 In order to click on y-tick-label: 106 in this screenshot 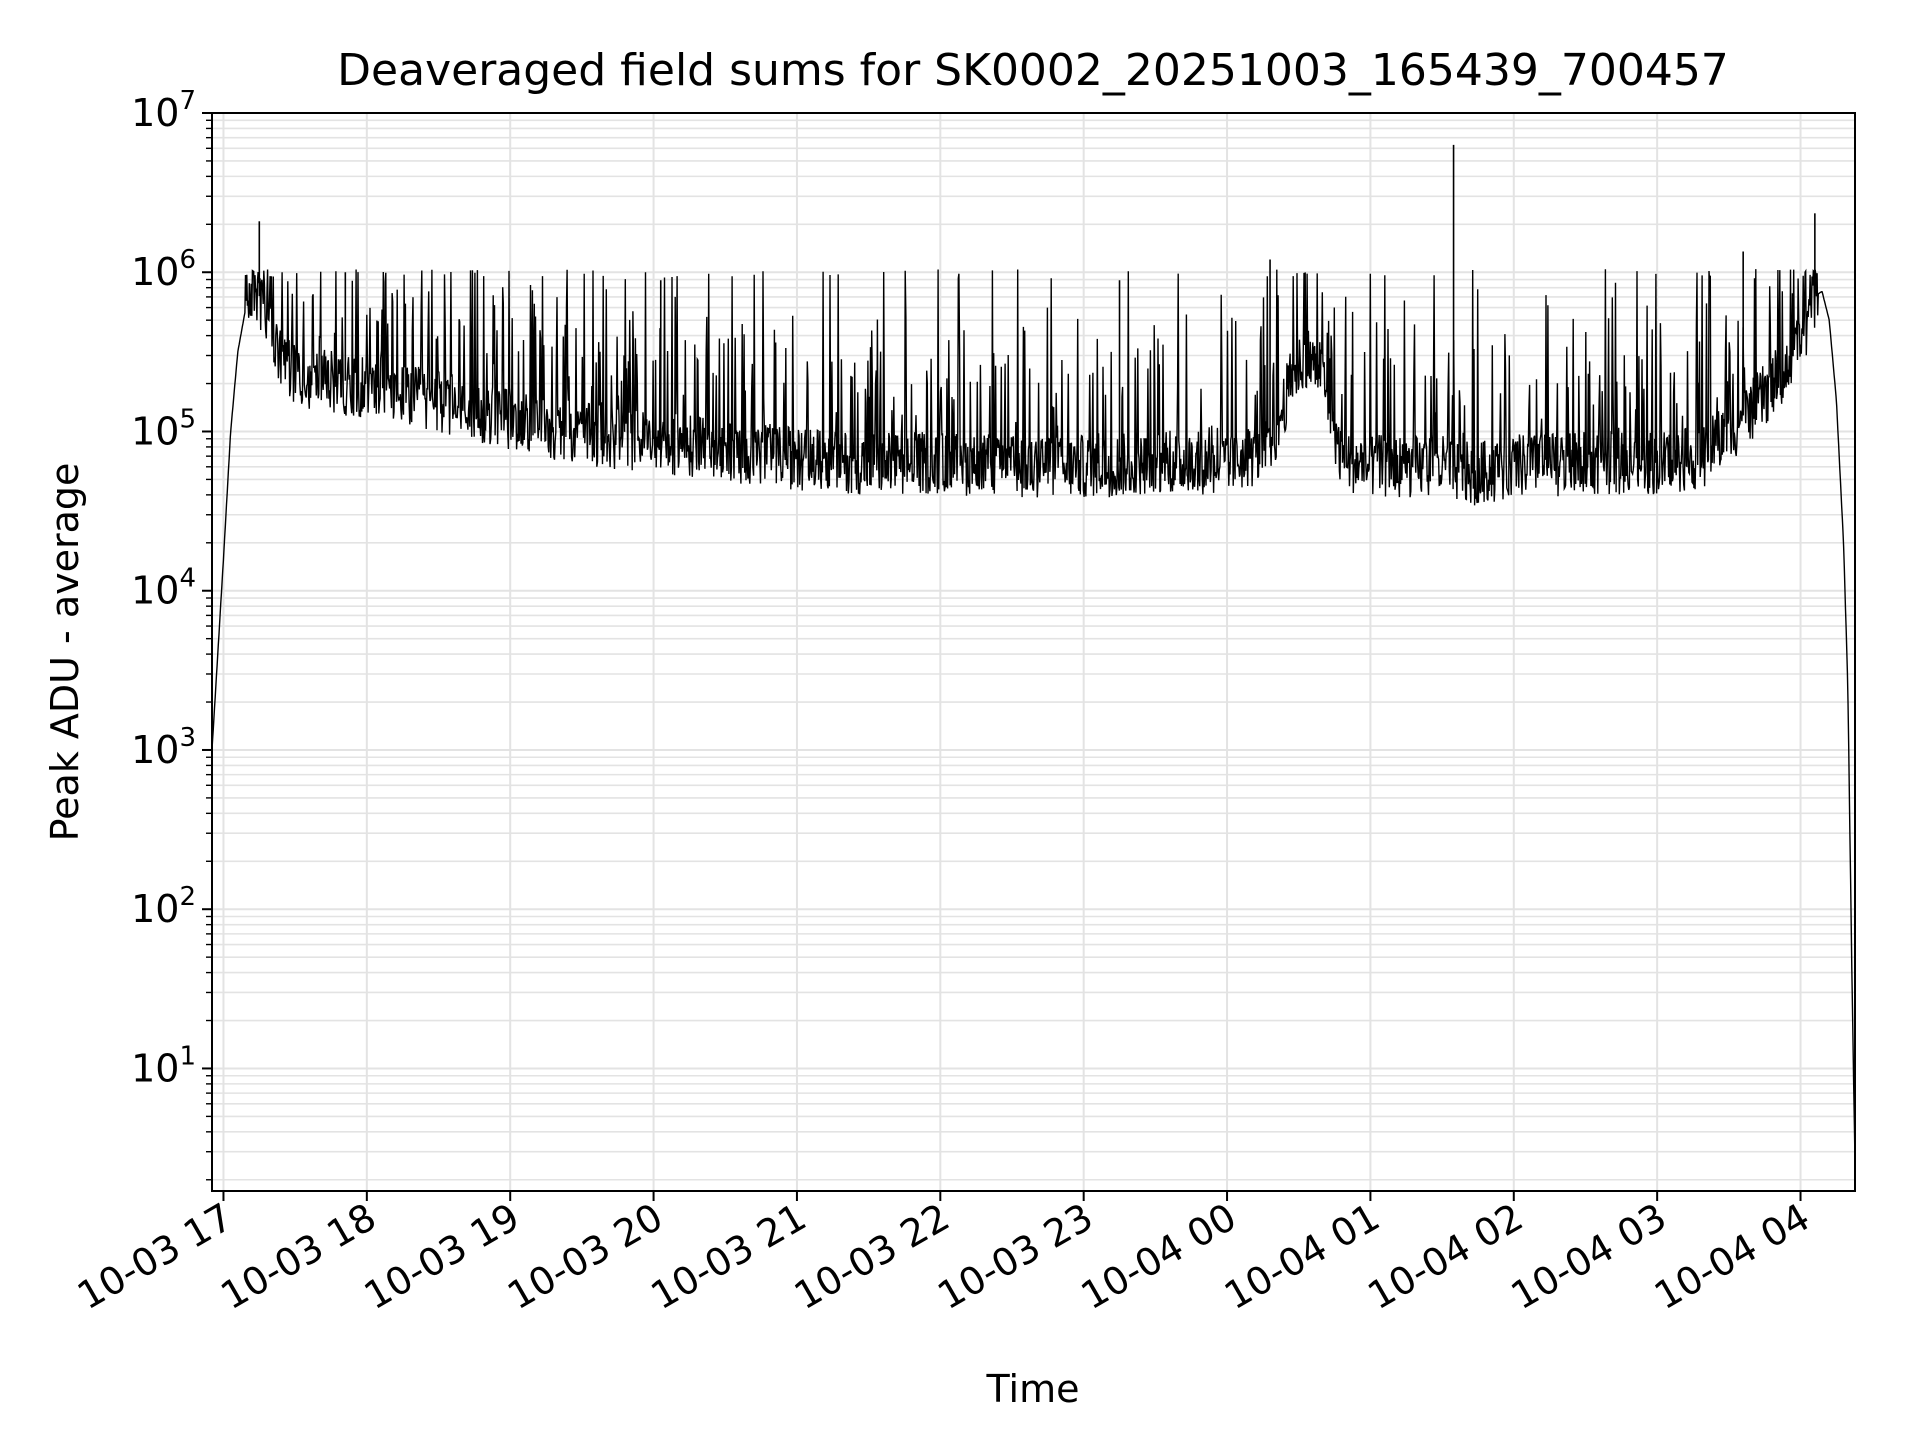, I will do `click(163, 269)`.